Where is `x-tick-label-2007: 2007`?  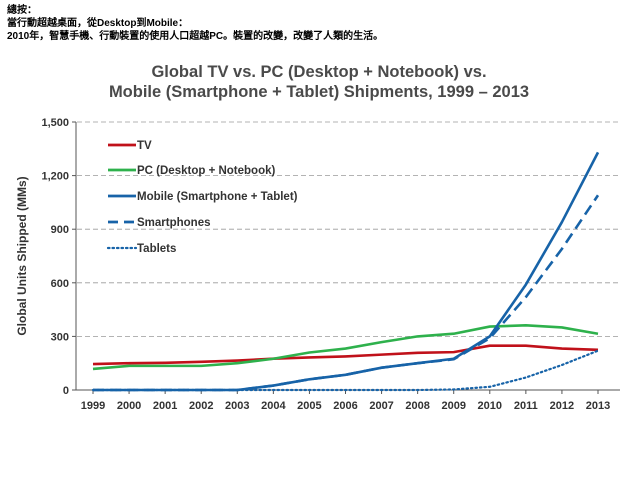
x-tick-label-2007: 2007 is located at coordinates (381, 406).